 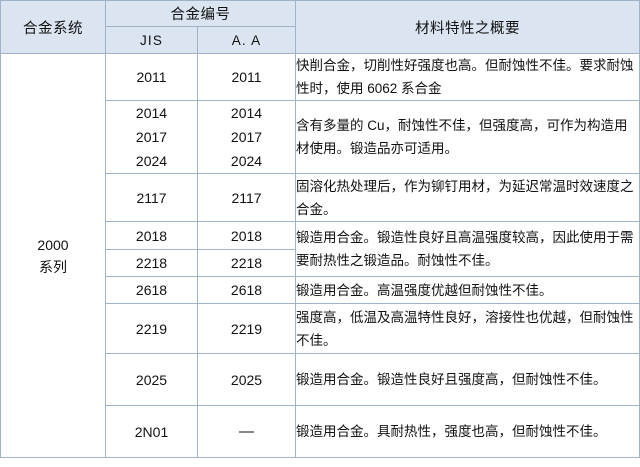 I want to click on table-row: 2618 2618 锻造用合金。高温强度优越但耐蚀性不佳。, so click(x=320, y=290).